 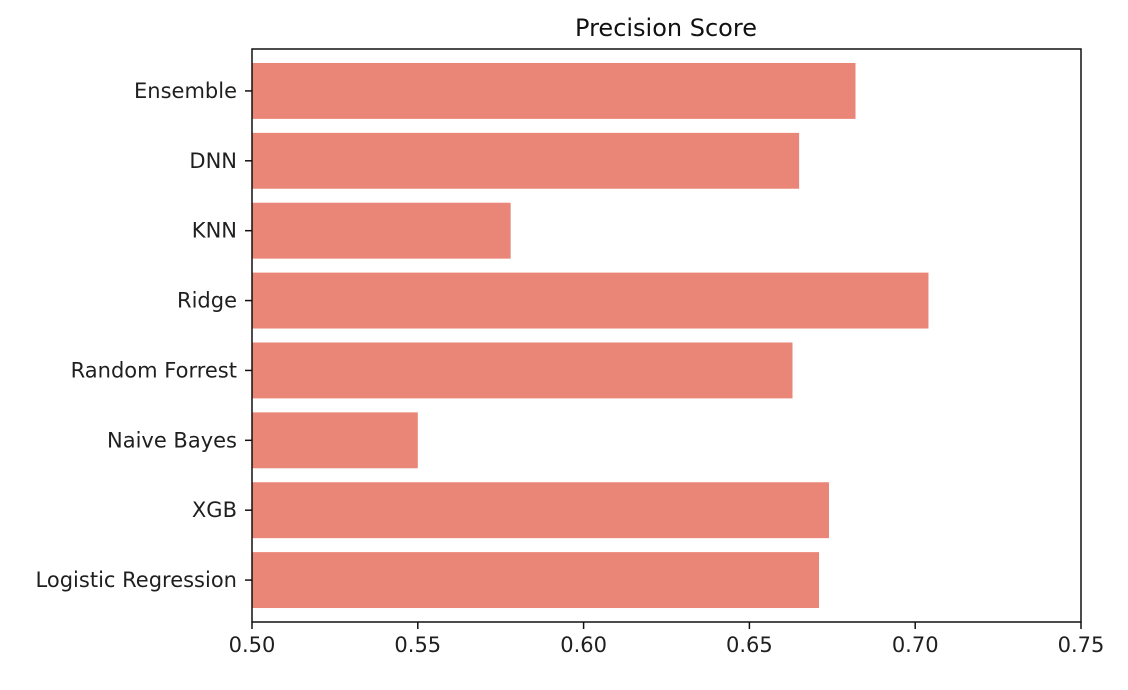 What do you see at coordinates (526, 160) in the screenshot?
I see `bar-dnn` at bounding box center [526, 160].